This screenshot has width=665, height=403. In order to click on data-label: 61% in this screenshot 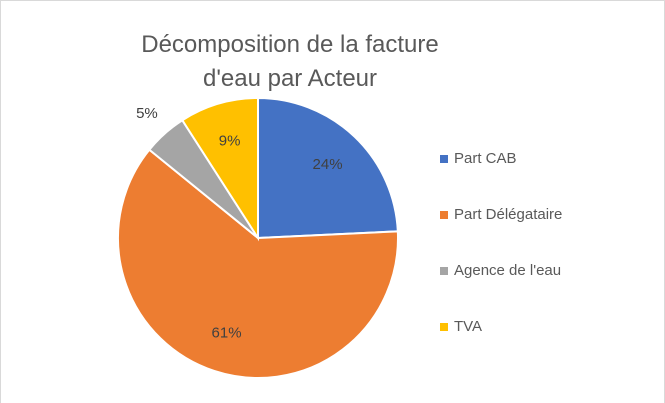, I will do `click(227, 333)`.